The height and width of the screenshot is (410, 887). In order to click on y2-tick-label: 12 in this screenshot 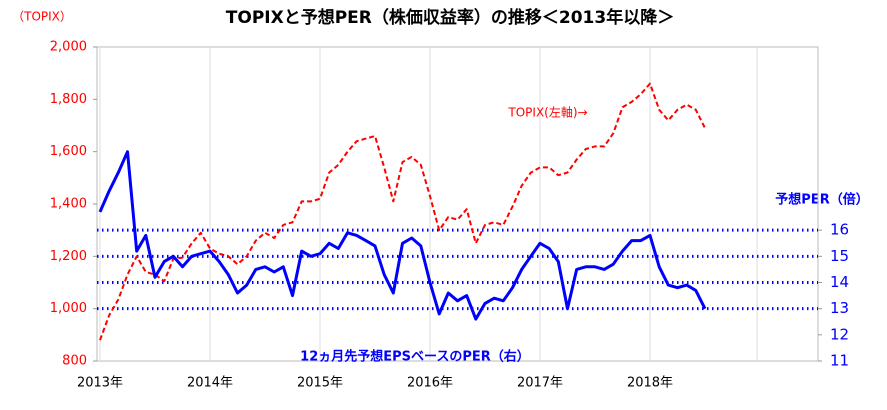, I will do `click(839, 334)`.